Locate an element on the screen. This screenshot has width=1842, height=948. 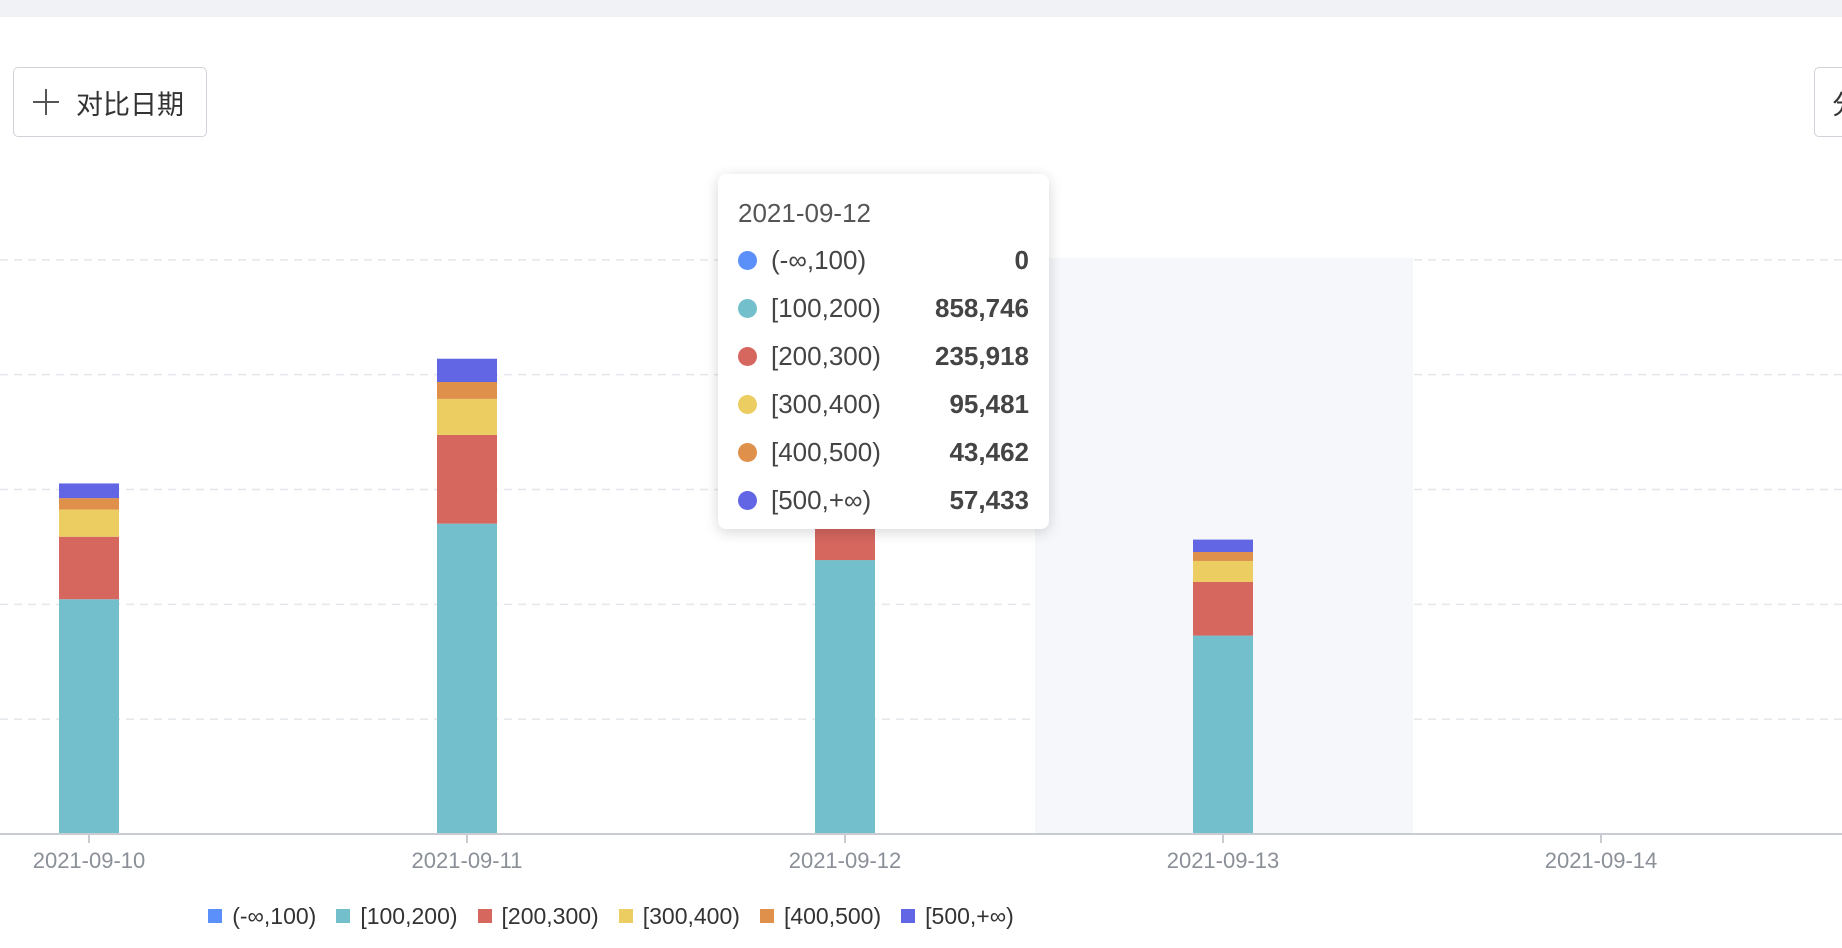
tooltip-title: 2021-09-12 is located at coordinates (804, 213).